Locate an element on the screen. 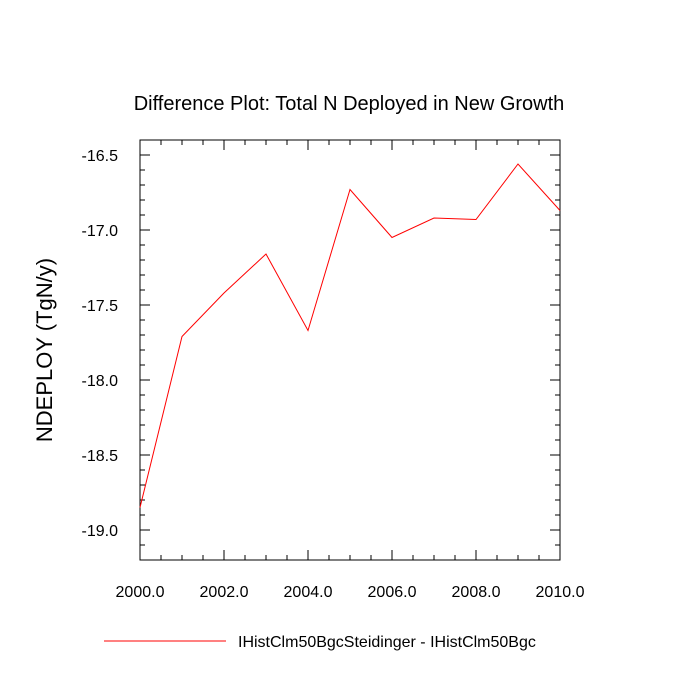  x-tick-label: 2004.0 is located at coordinates (308, 592).